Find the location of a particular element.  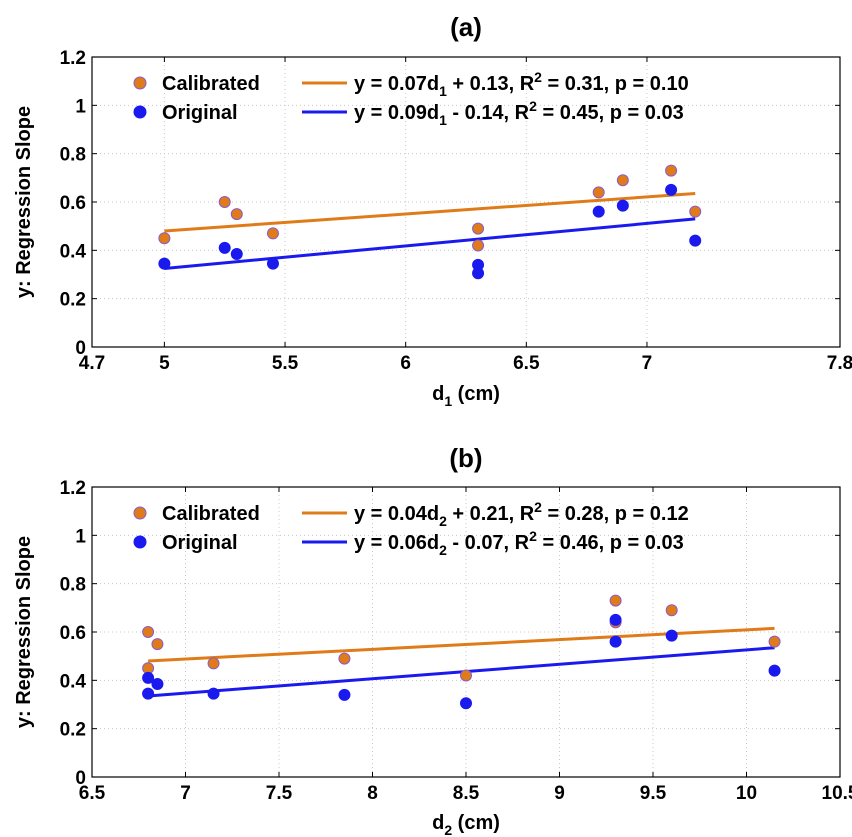

x-axis-label: d1 (cm) is located at coordinates (466, 396).